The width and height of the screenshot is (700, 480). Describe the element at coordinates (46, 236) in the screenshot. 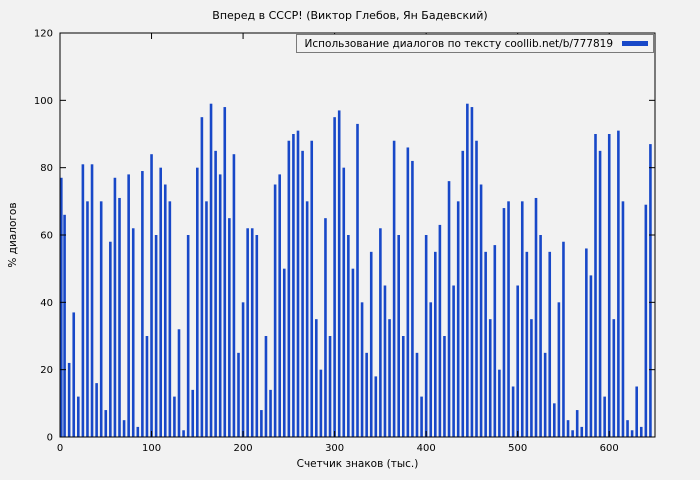

I see `y-tick-label: 60` at that location.